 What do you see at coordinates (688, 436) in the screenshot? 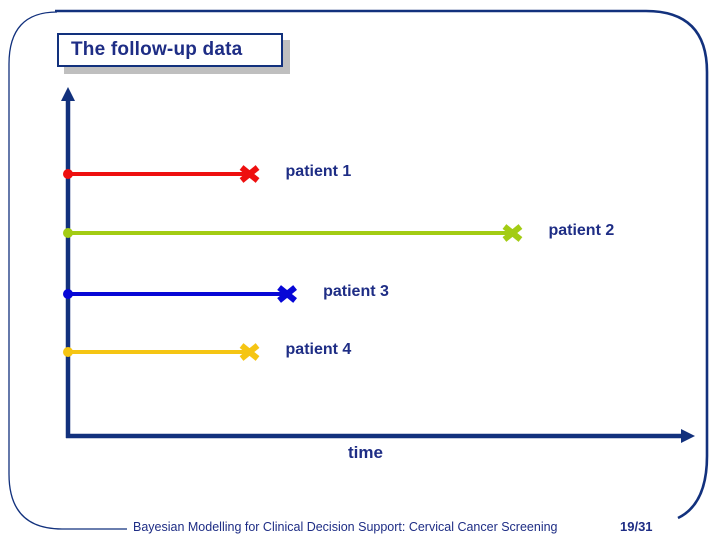
I see `x-axis-arrowhead` at bounding box center [688, 436].